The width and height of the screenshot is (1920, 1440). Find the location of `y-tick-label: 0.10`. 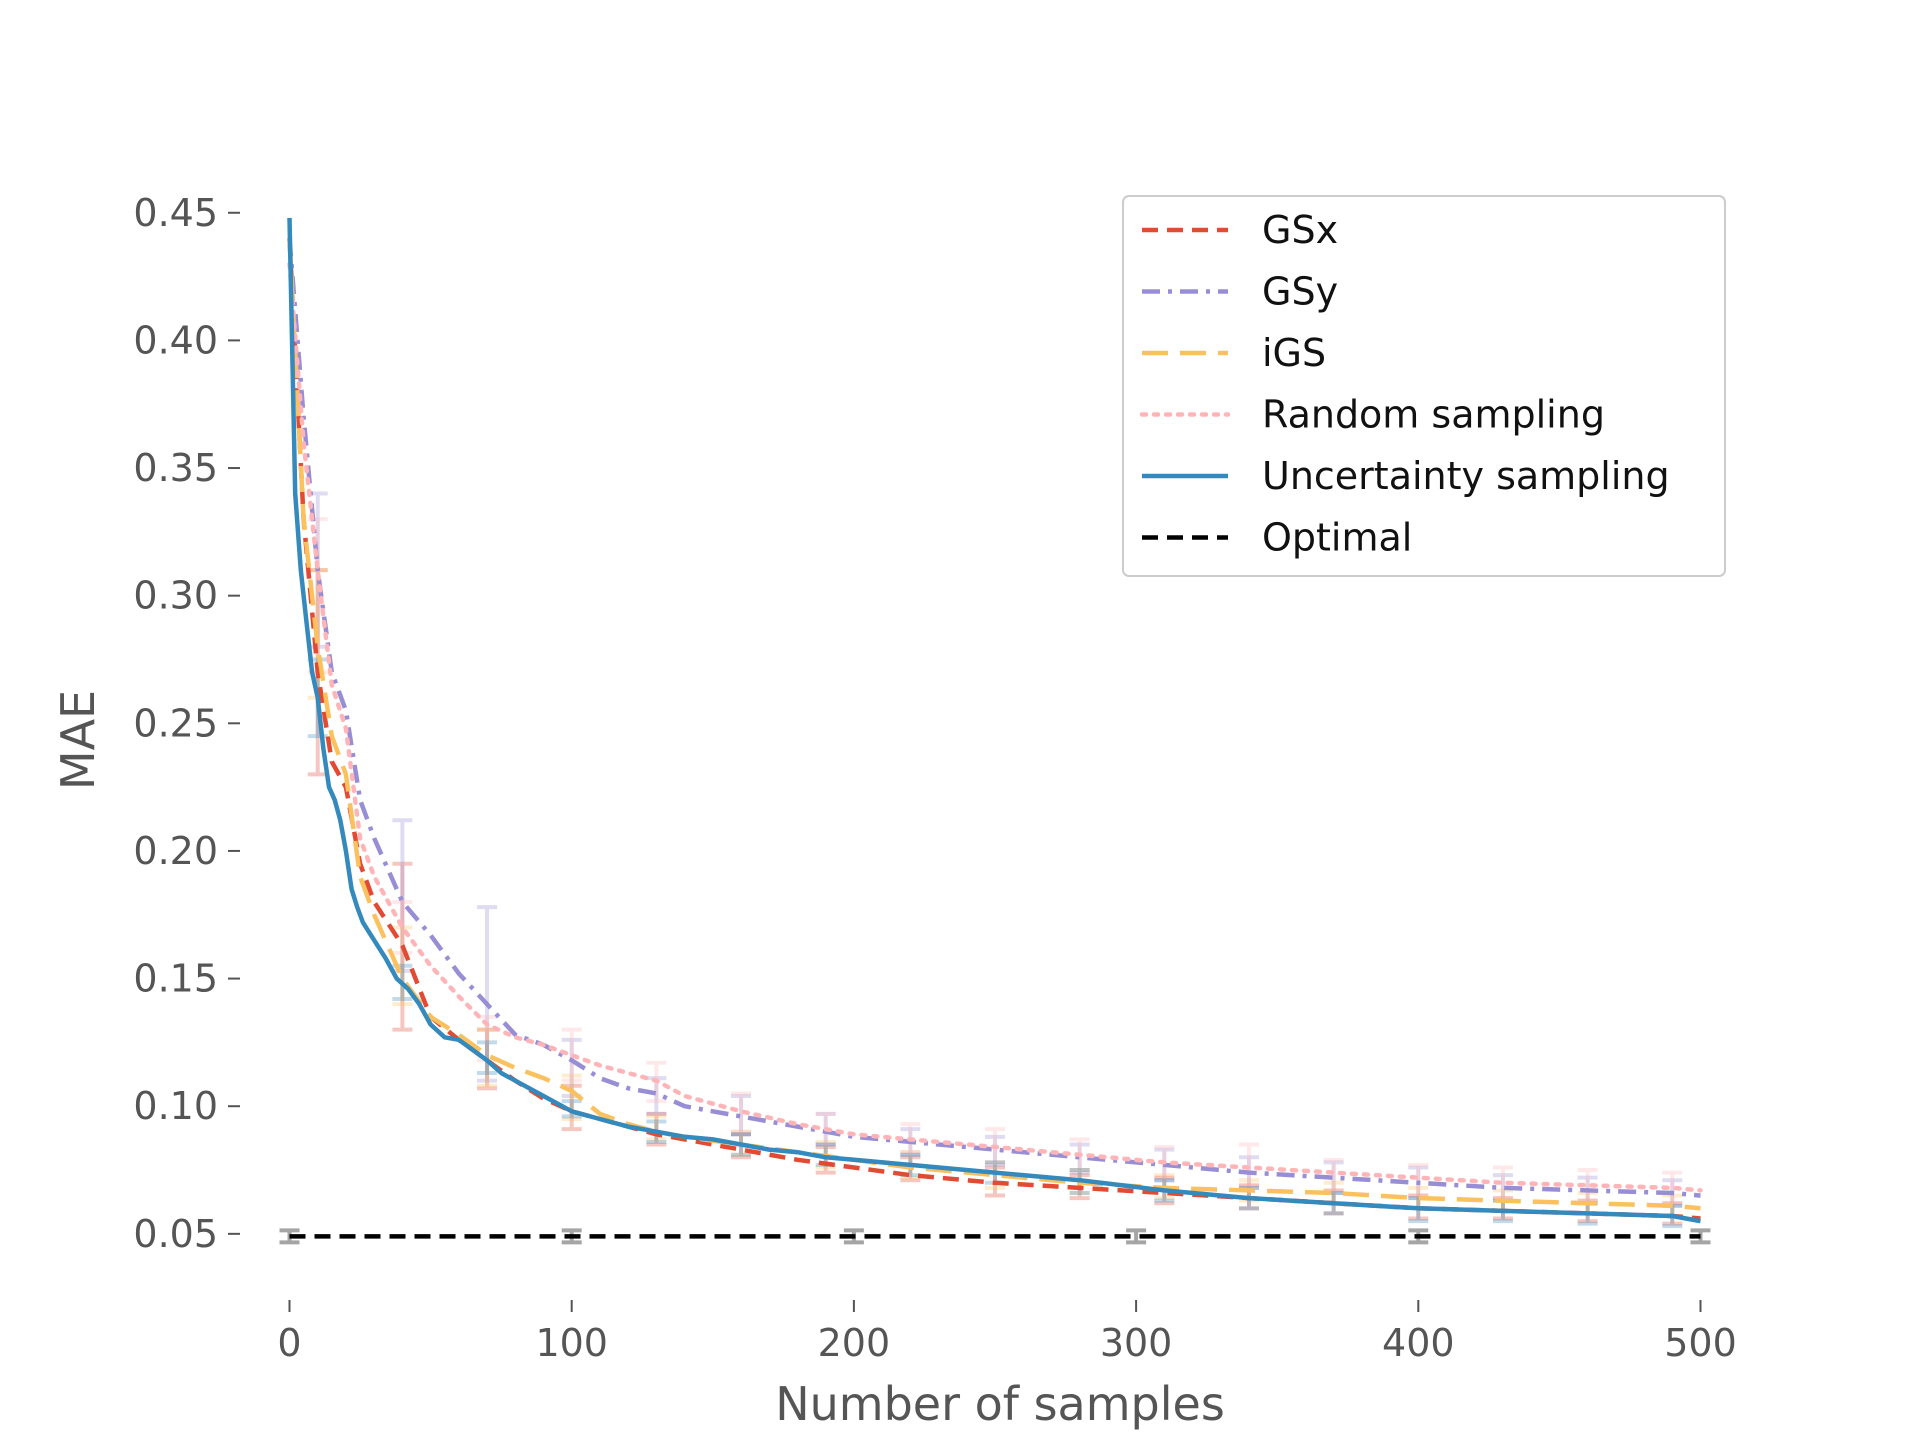

y-tick-label: 0.10 is located at coordinates (175, 1106).